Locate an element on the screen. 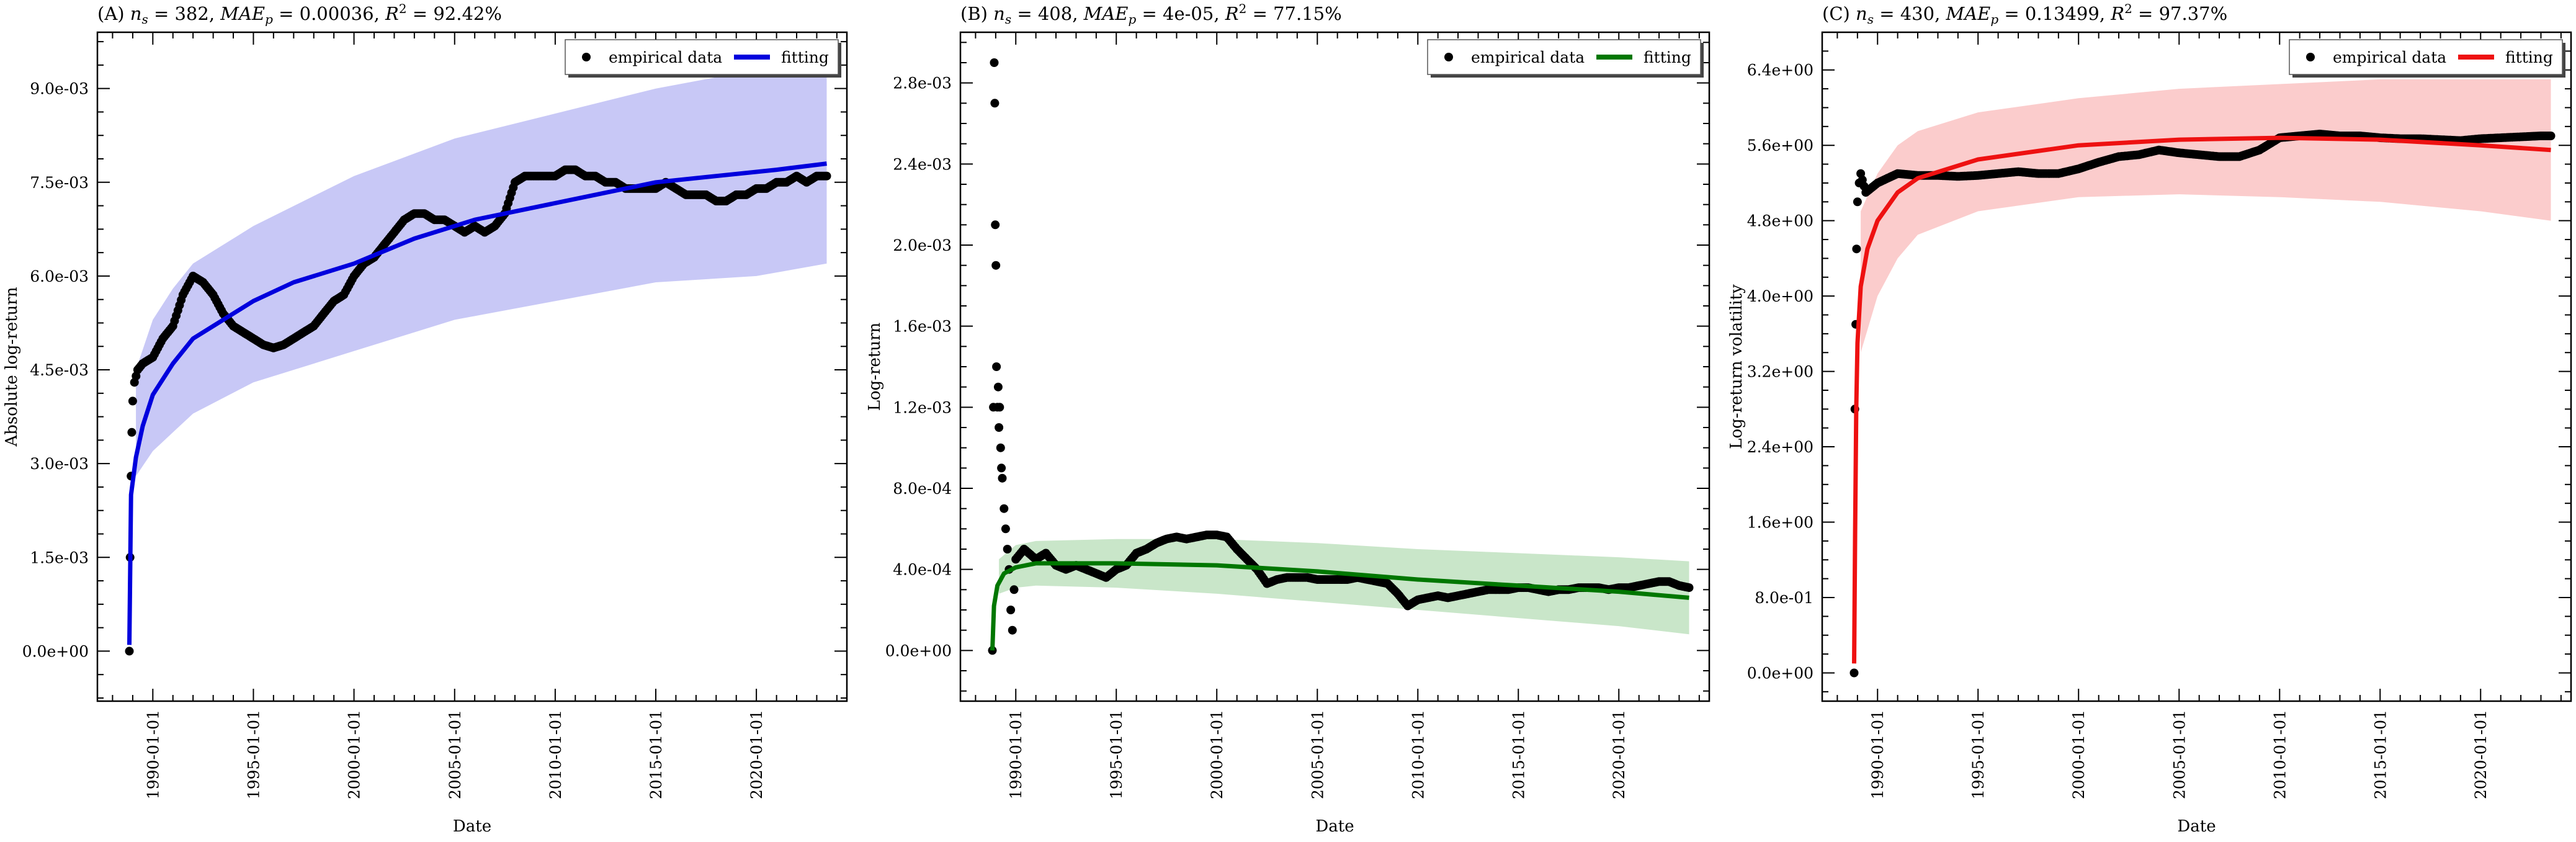 This screenshot has height=842, width=2576. y-tick-label: 1.2e-03 is located at coordinates (922, 407).